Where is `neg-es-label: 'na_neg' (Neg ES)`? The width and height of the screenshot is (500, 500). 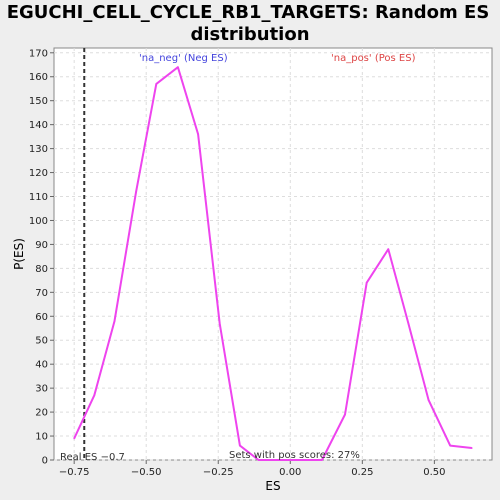
neg-es-label: 'na_neg' (Neg ES) is located at coordinates (183, 58).